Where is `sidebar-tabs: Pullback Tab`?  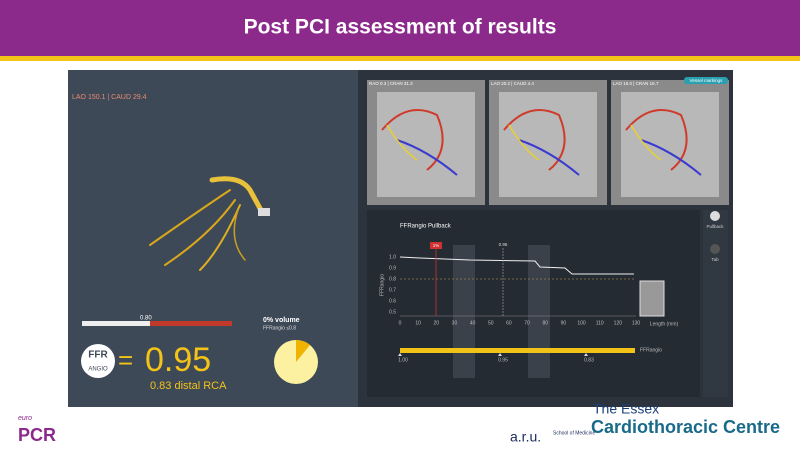
sidebar-tabs: Pullback Tab is located at coordinates (715, 236).